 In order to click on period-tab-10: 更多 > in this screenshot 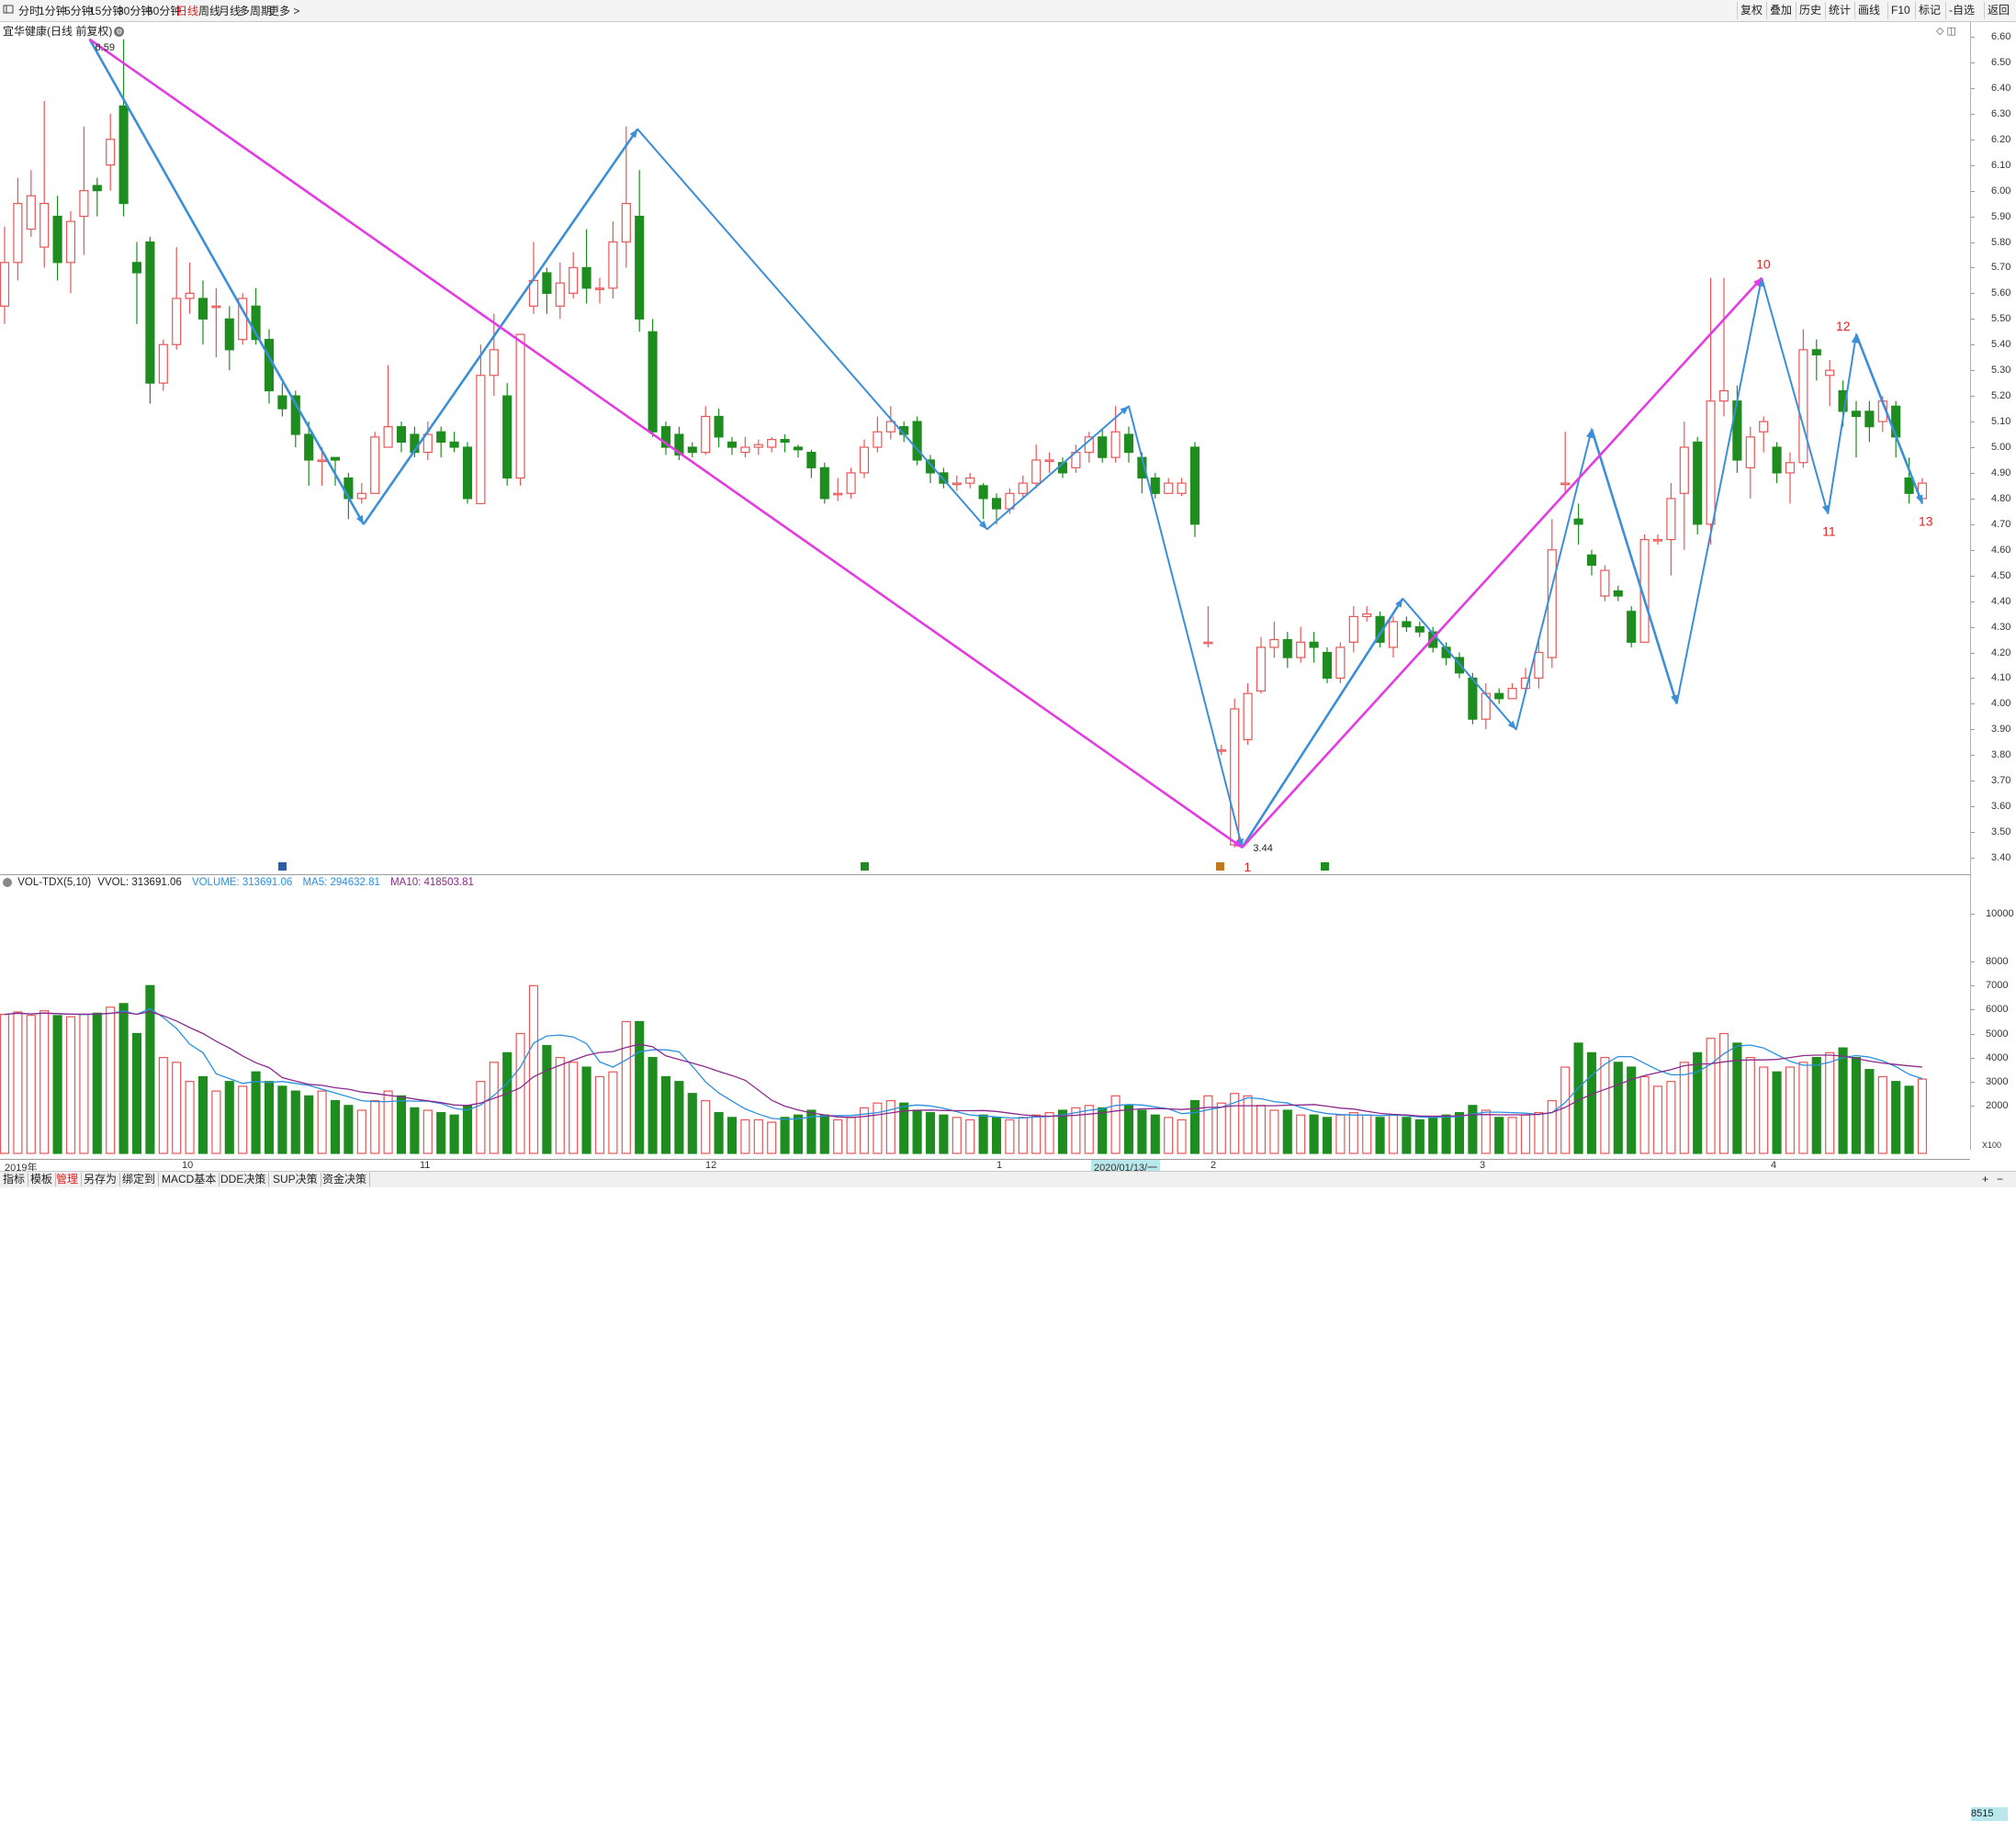, I will do `click(284, 11)`.